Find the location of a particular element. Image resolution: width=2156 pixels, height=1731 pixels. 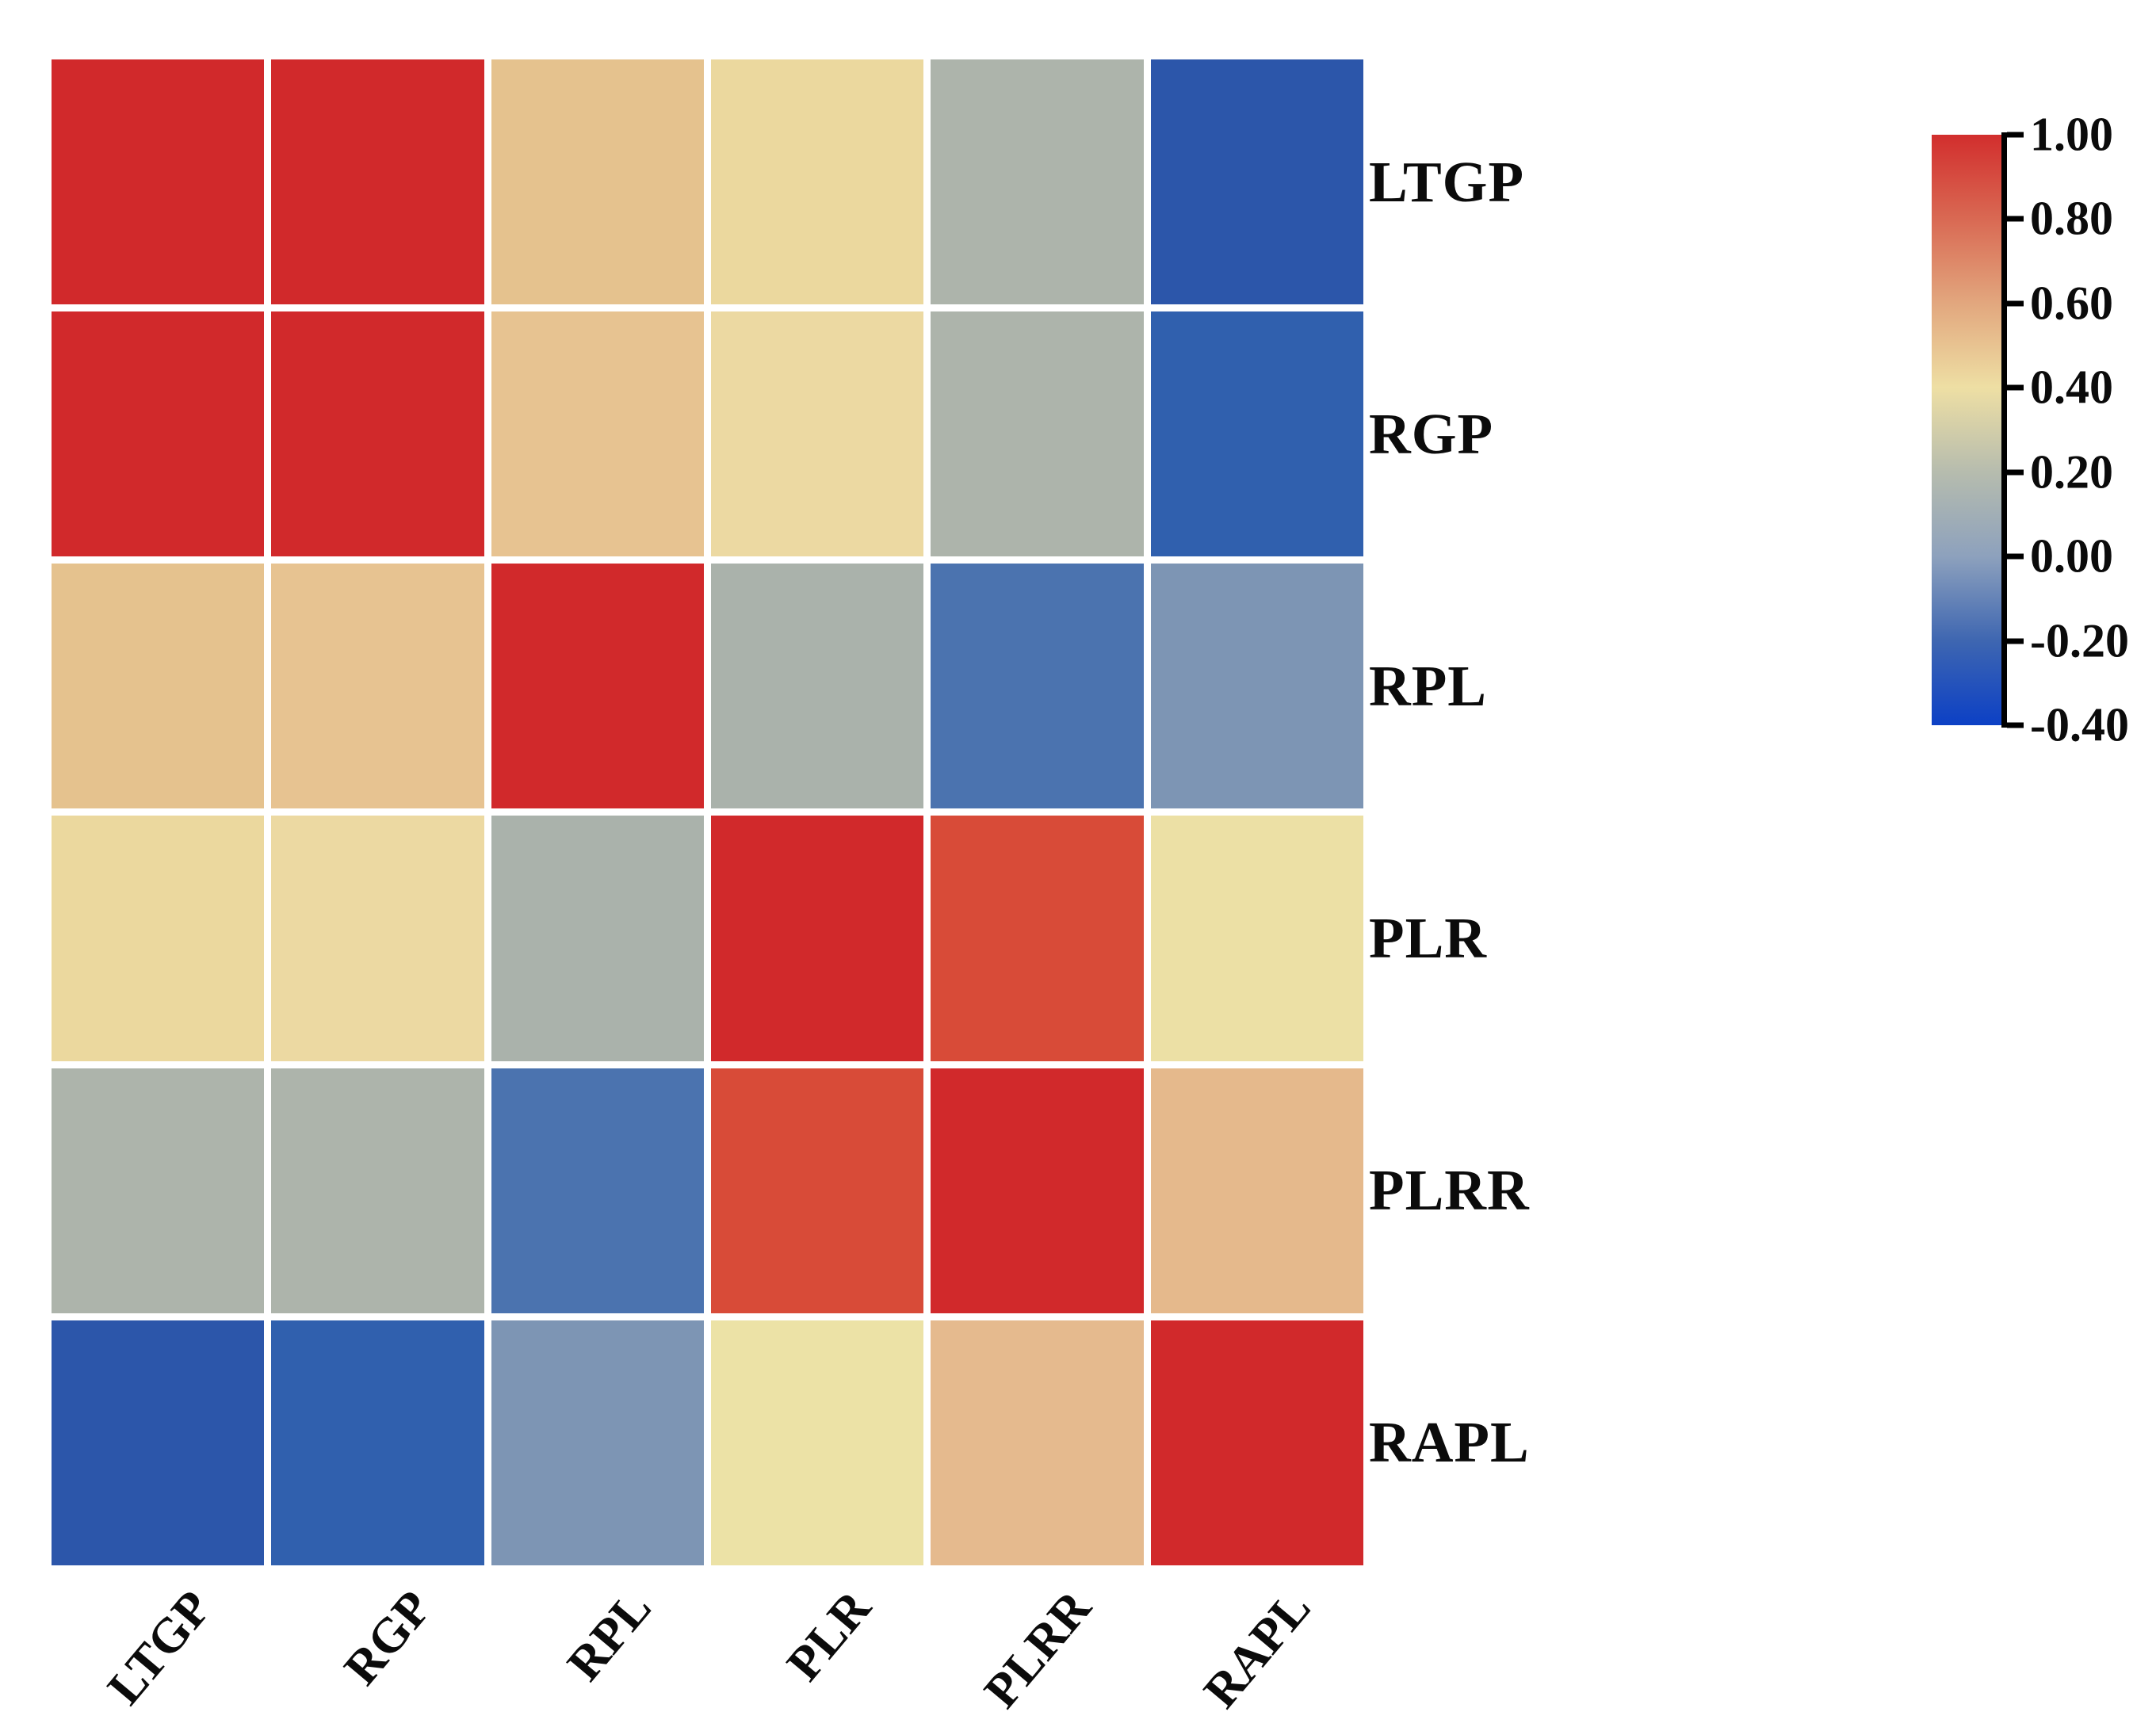

col-label-RGP: RGP is located at coordinates (388, 1637).